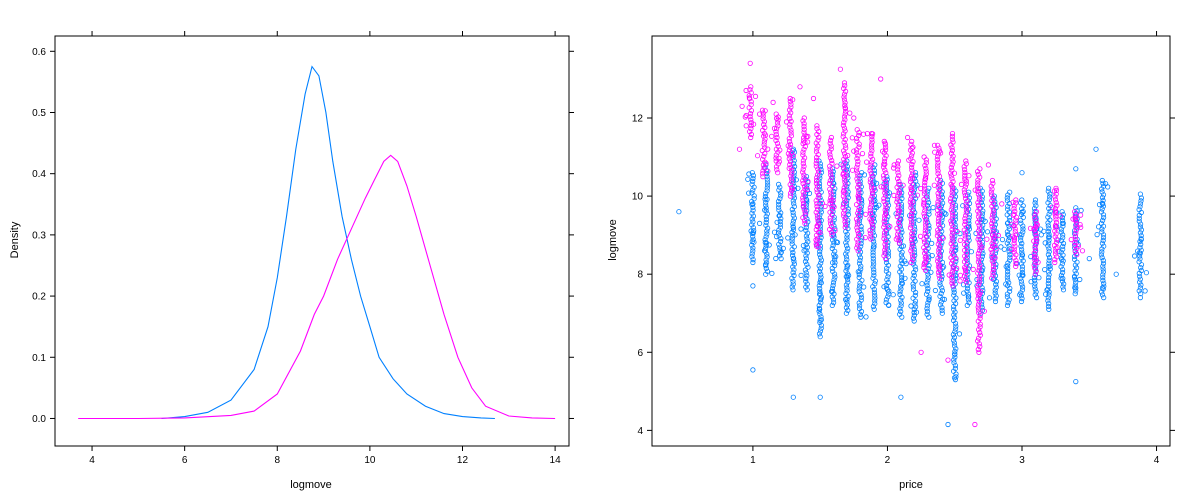 The height and width of the screenshot is (500, 1200). I want to click on y-tick-label: 10, so click(638, 197).